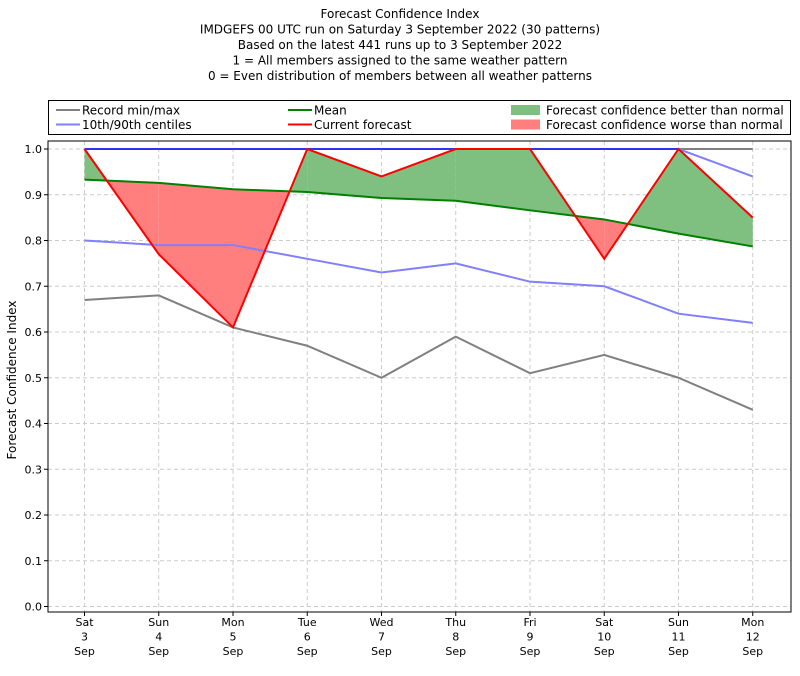 This screenshot has height=676, width=800. I want to click on legend-label: Current forecast, so click(363, 125).